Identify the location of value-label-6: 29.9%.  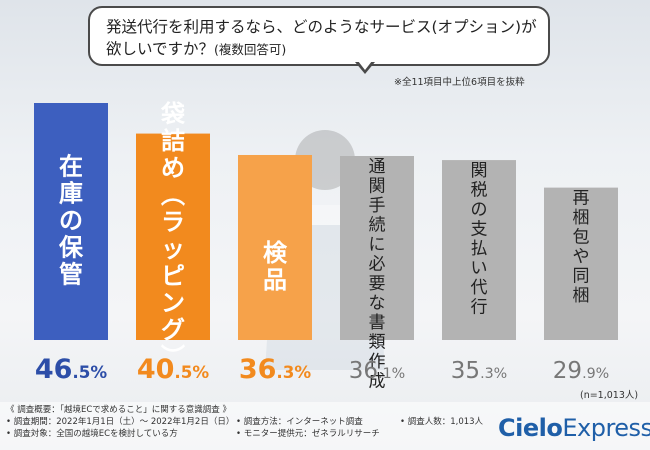
(581, 371).